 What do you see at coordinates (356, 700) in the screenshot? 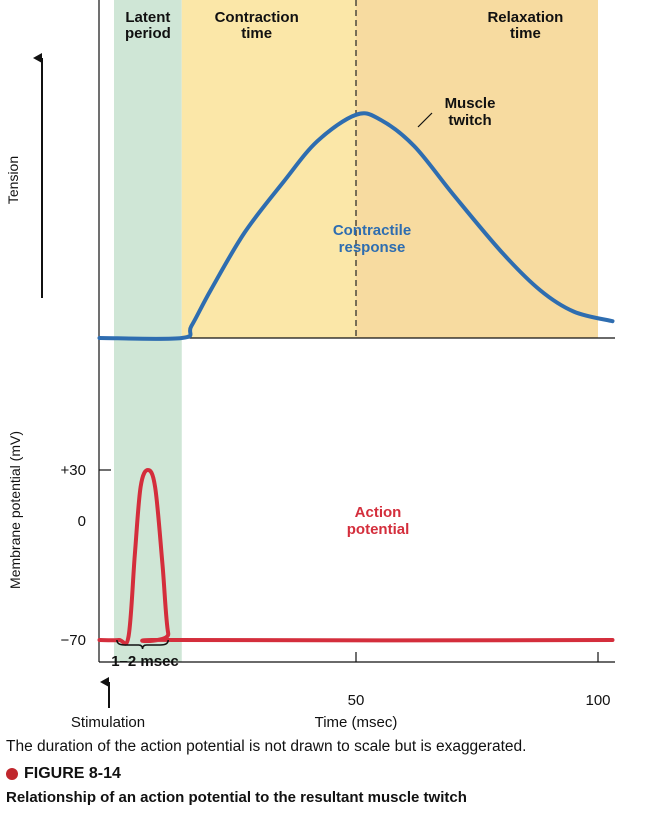
I see `x-tick-label: 50` at bounding box center [356, 700].